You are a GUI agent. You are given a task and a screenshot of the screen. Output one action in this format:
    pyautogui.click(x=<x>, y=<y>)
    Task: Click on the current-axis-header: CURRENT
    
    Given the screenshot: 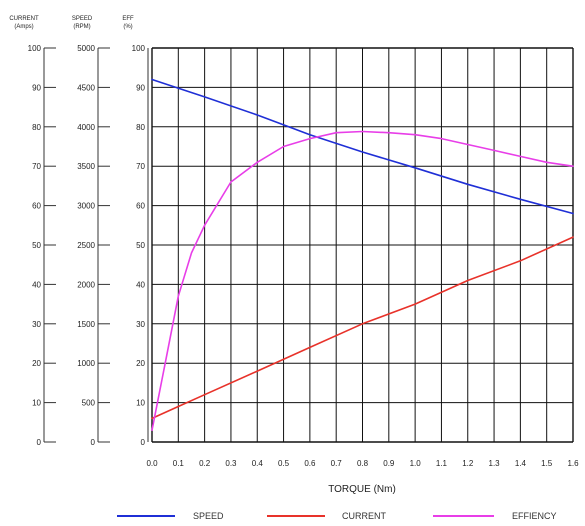 What is the action you would take?
    pyautogui.click(x=24, y=19)
    